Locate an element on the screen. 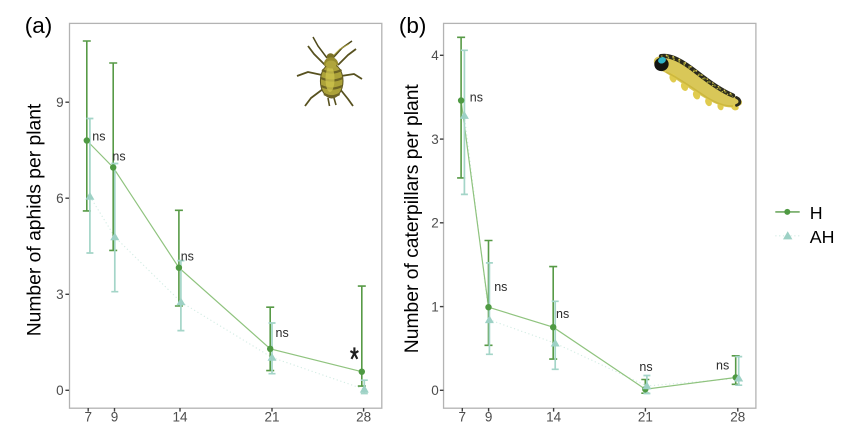 This screenshot has height=439, width=865. svg-text: 2 is located at coordinates (435, 223).